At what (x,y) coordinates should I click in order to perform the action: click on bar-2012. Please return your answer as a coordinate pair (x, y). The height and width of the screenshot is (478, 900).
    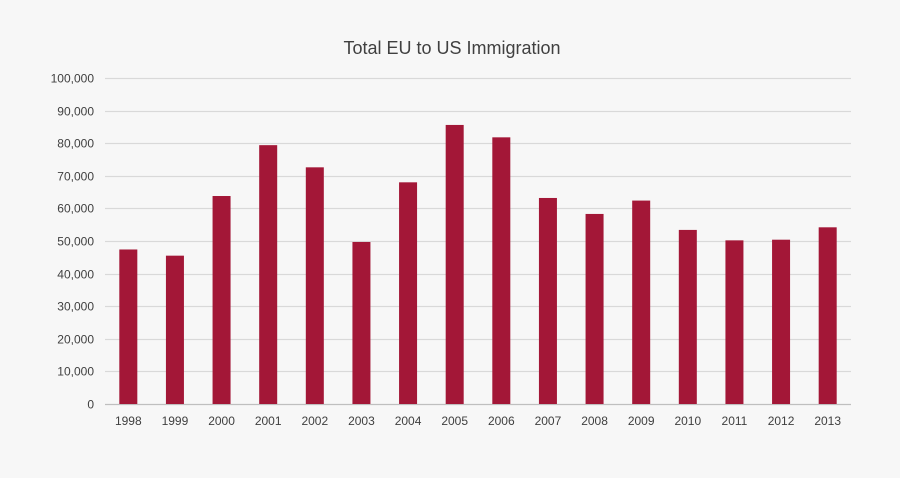
    Looking at the image, I should click on (781, 321).